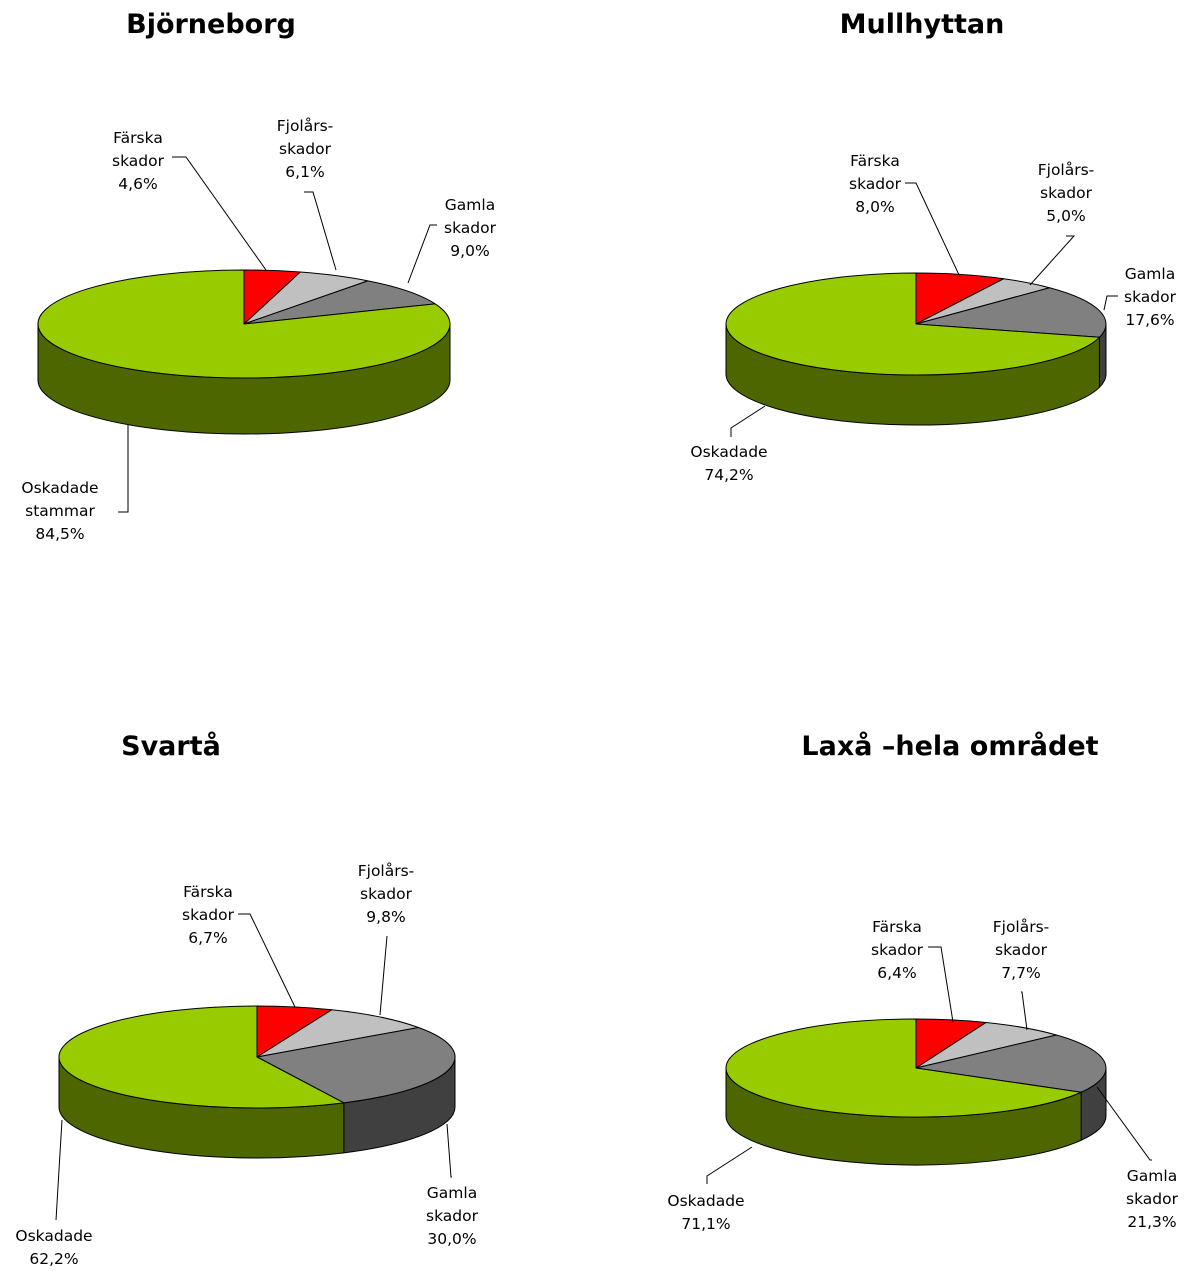 The height and width of the screenshot is (1271, 1189). I want to click on data-label-farska: Färska skador 8,0%, so click(875, 184).